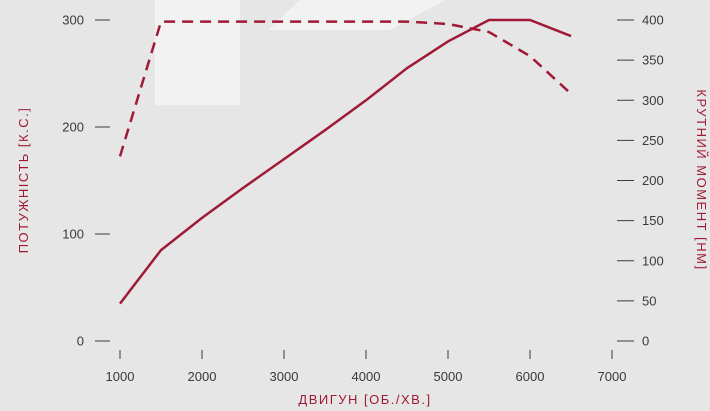 Image resolution: width=710 pixels, height=411 pixels. I want to click on y-right-tick-label: 250, so click(653, 140).